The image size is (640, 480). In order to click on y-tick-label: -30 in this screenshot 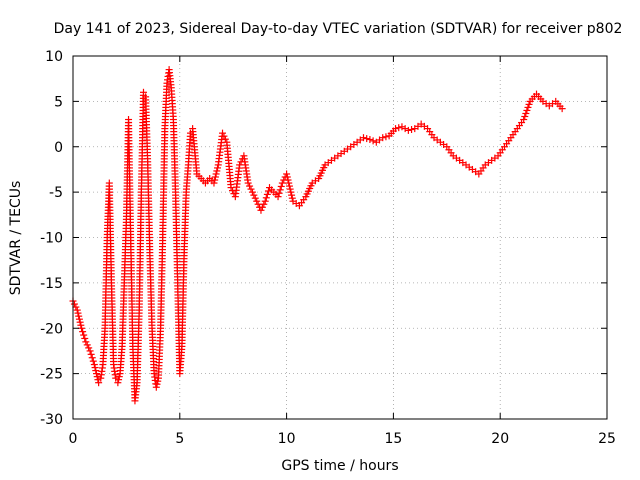, I will do `click(51, 420)`.